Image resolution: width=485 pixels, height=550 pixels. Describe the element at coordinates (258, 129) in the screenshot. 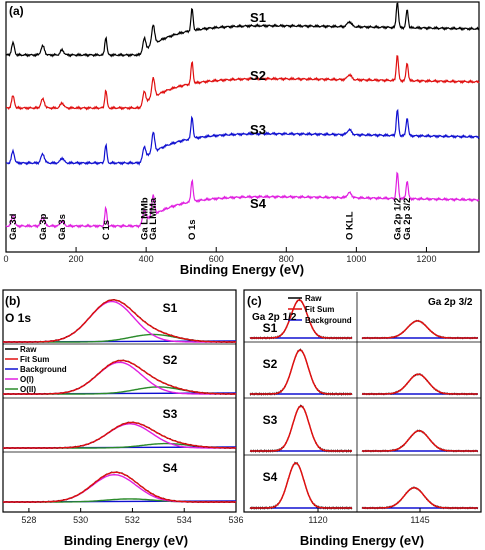

I see `series-label-S3: S3` at that location.